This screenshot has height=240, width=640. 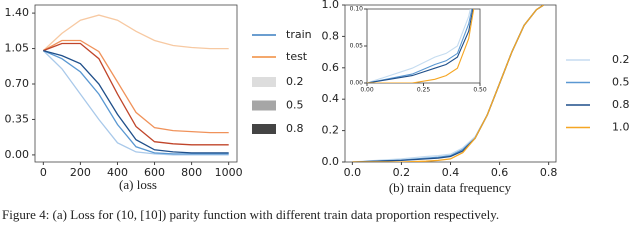 What do you see at coordinates (331, 130) in the screenshot?
I see `y-tick-label: 0.2` at bounding box center [331, 130].